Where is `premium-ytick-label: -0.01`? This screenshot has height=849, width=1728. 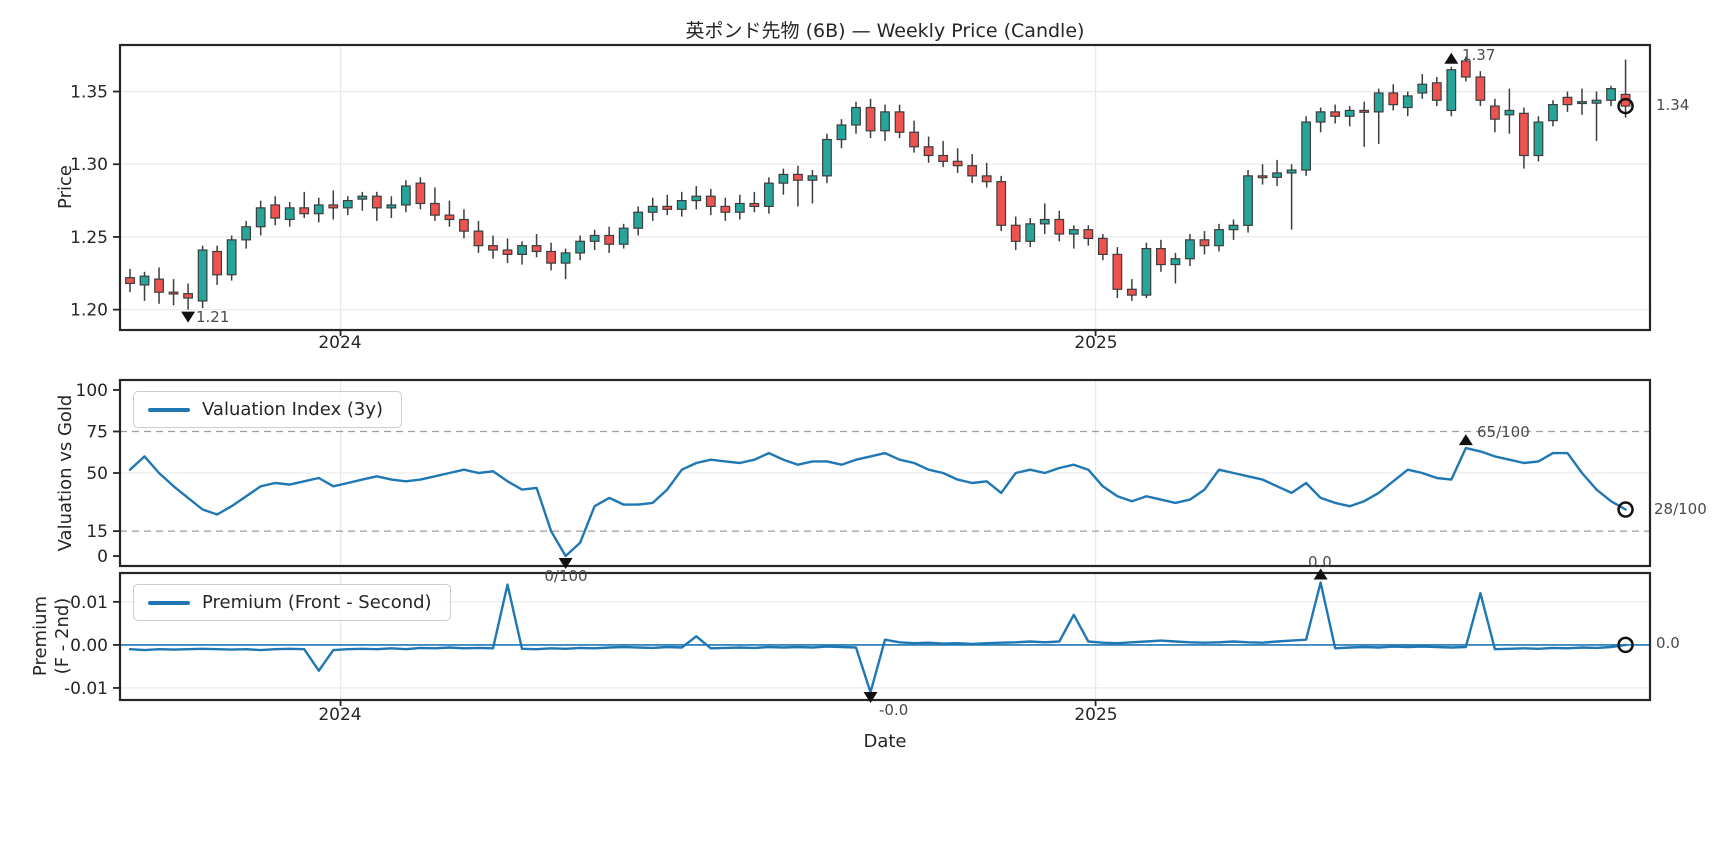
premium-ytick-label: -0.01 is located at coordinates (86, 689).